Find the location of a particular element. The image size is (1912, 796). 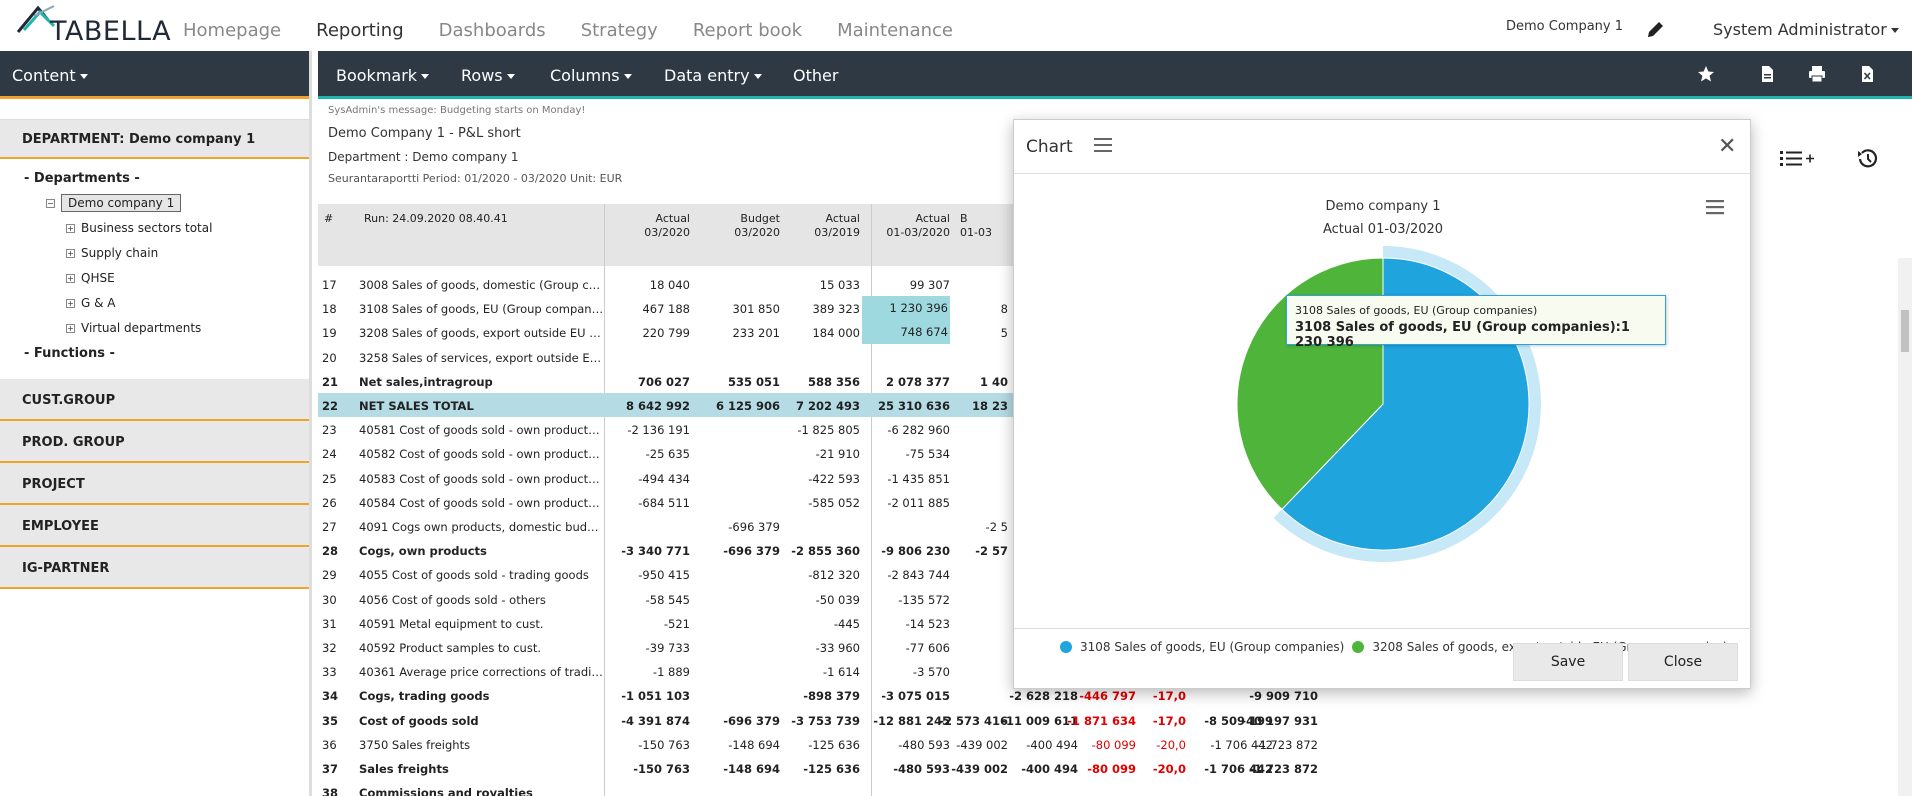

table-cell: 389 323 is located at coordinates (836, 309).